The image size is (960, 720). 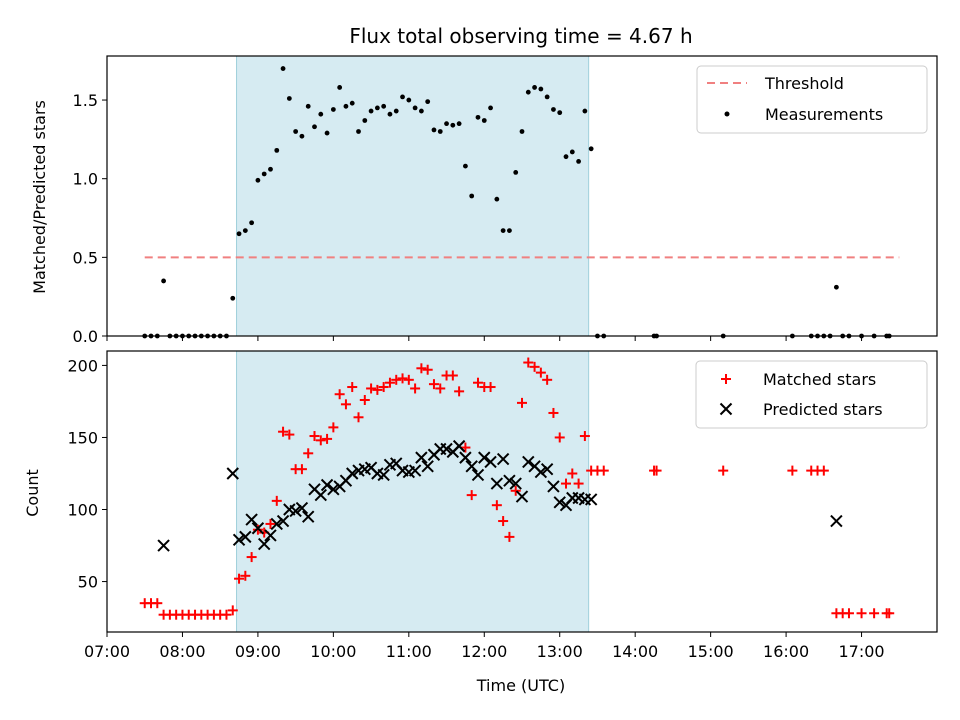 What do you see at coordinates (82, 437) in the screenshot?
I see `y-tick-label: 150` at bounding box center [82, 437].